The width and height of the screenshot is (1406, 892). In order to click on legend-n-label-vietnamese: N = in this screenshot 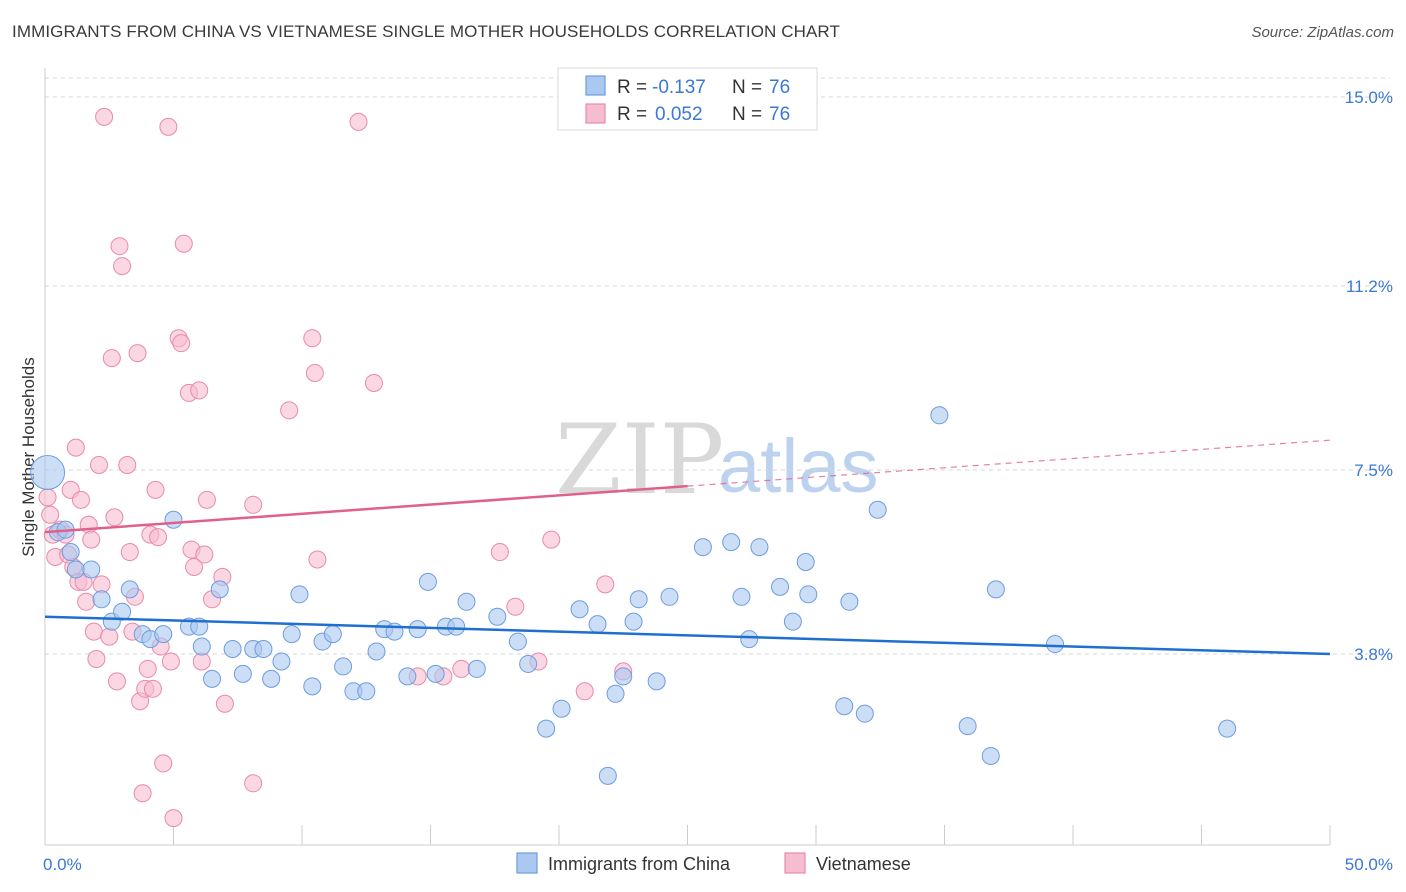, I will do `click(747, 114)`.